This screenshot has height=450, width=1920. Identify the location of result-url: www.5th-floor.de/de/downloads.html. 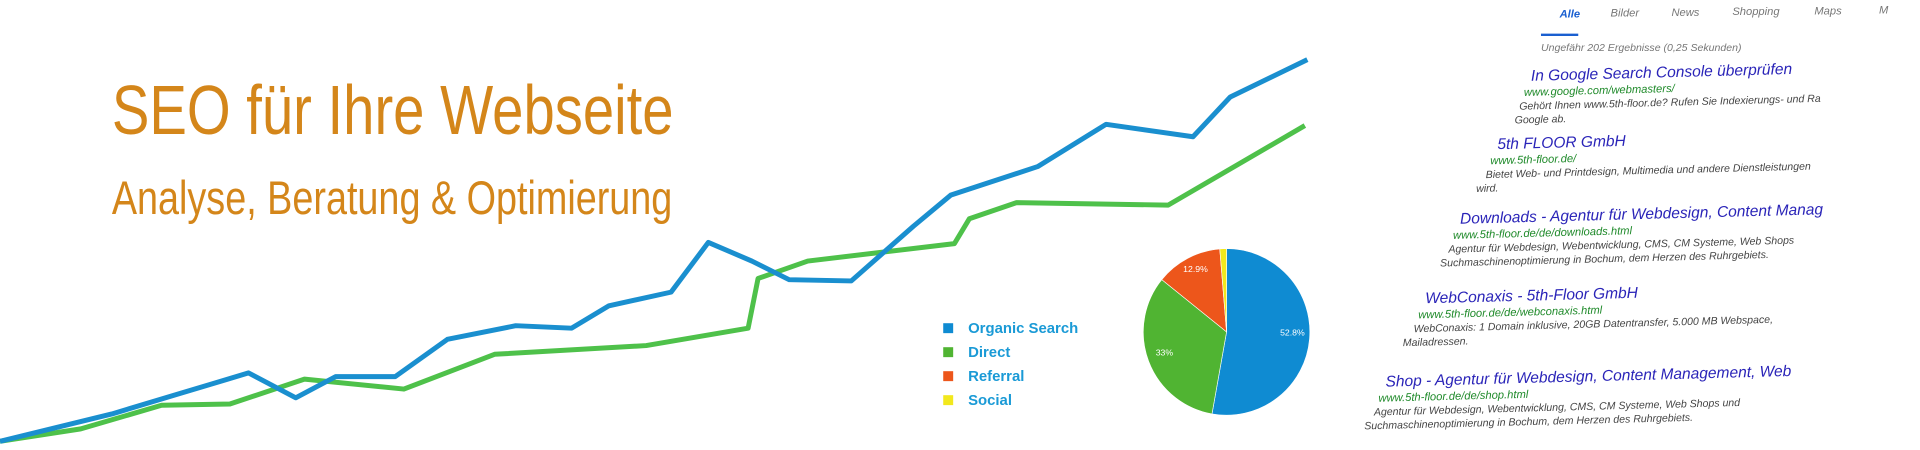
(1543, 233).